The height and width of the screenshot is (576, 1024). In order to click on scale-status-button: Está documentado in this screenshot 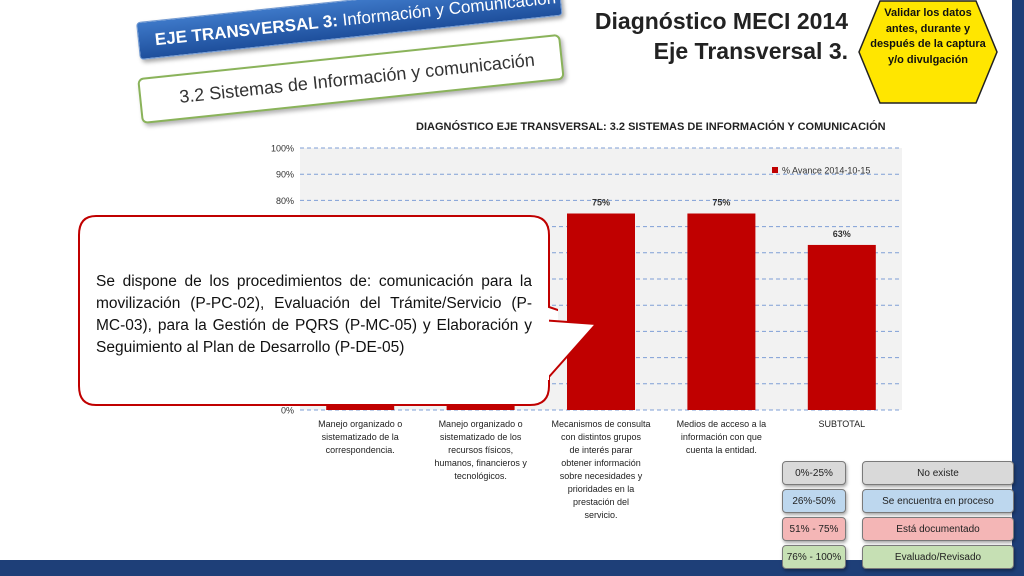, I will do `click(938, 529)`.